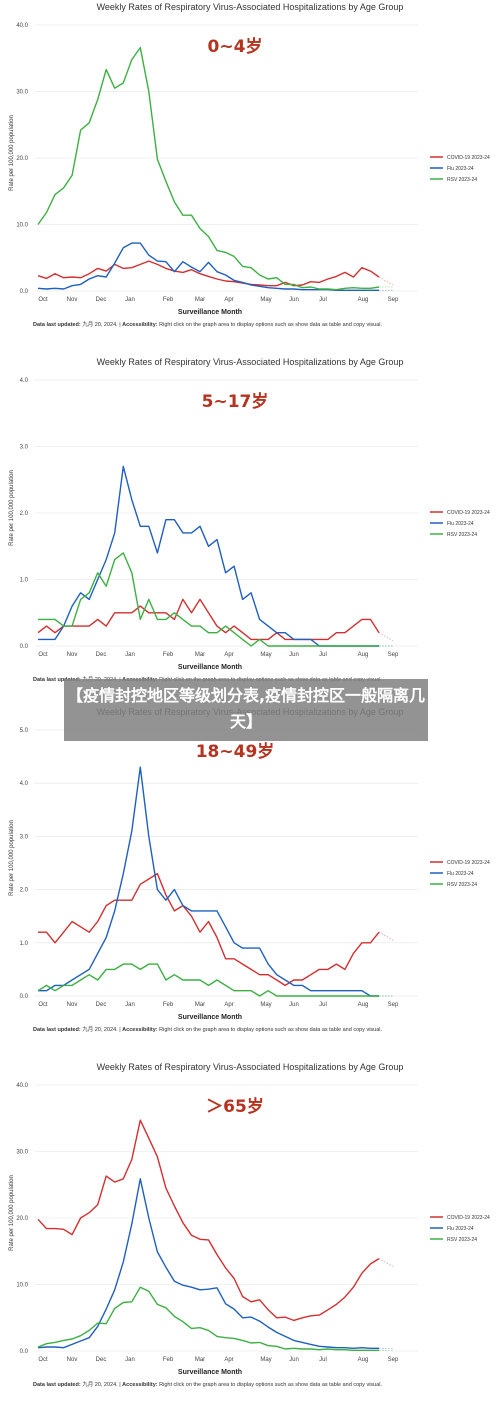 Image resolution: width=500 pixels, height=1422 pixels. I want to click on overlay-banner: 【疫情封控地区等级划分表,疫情封控区一般隔离几天】, so click(246, 710).